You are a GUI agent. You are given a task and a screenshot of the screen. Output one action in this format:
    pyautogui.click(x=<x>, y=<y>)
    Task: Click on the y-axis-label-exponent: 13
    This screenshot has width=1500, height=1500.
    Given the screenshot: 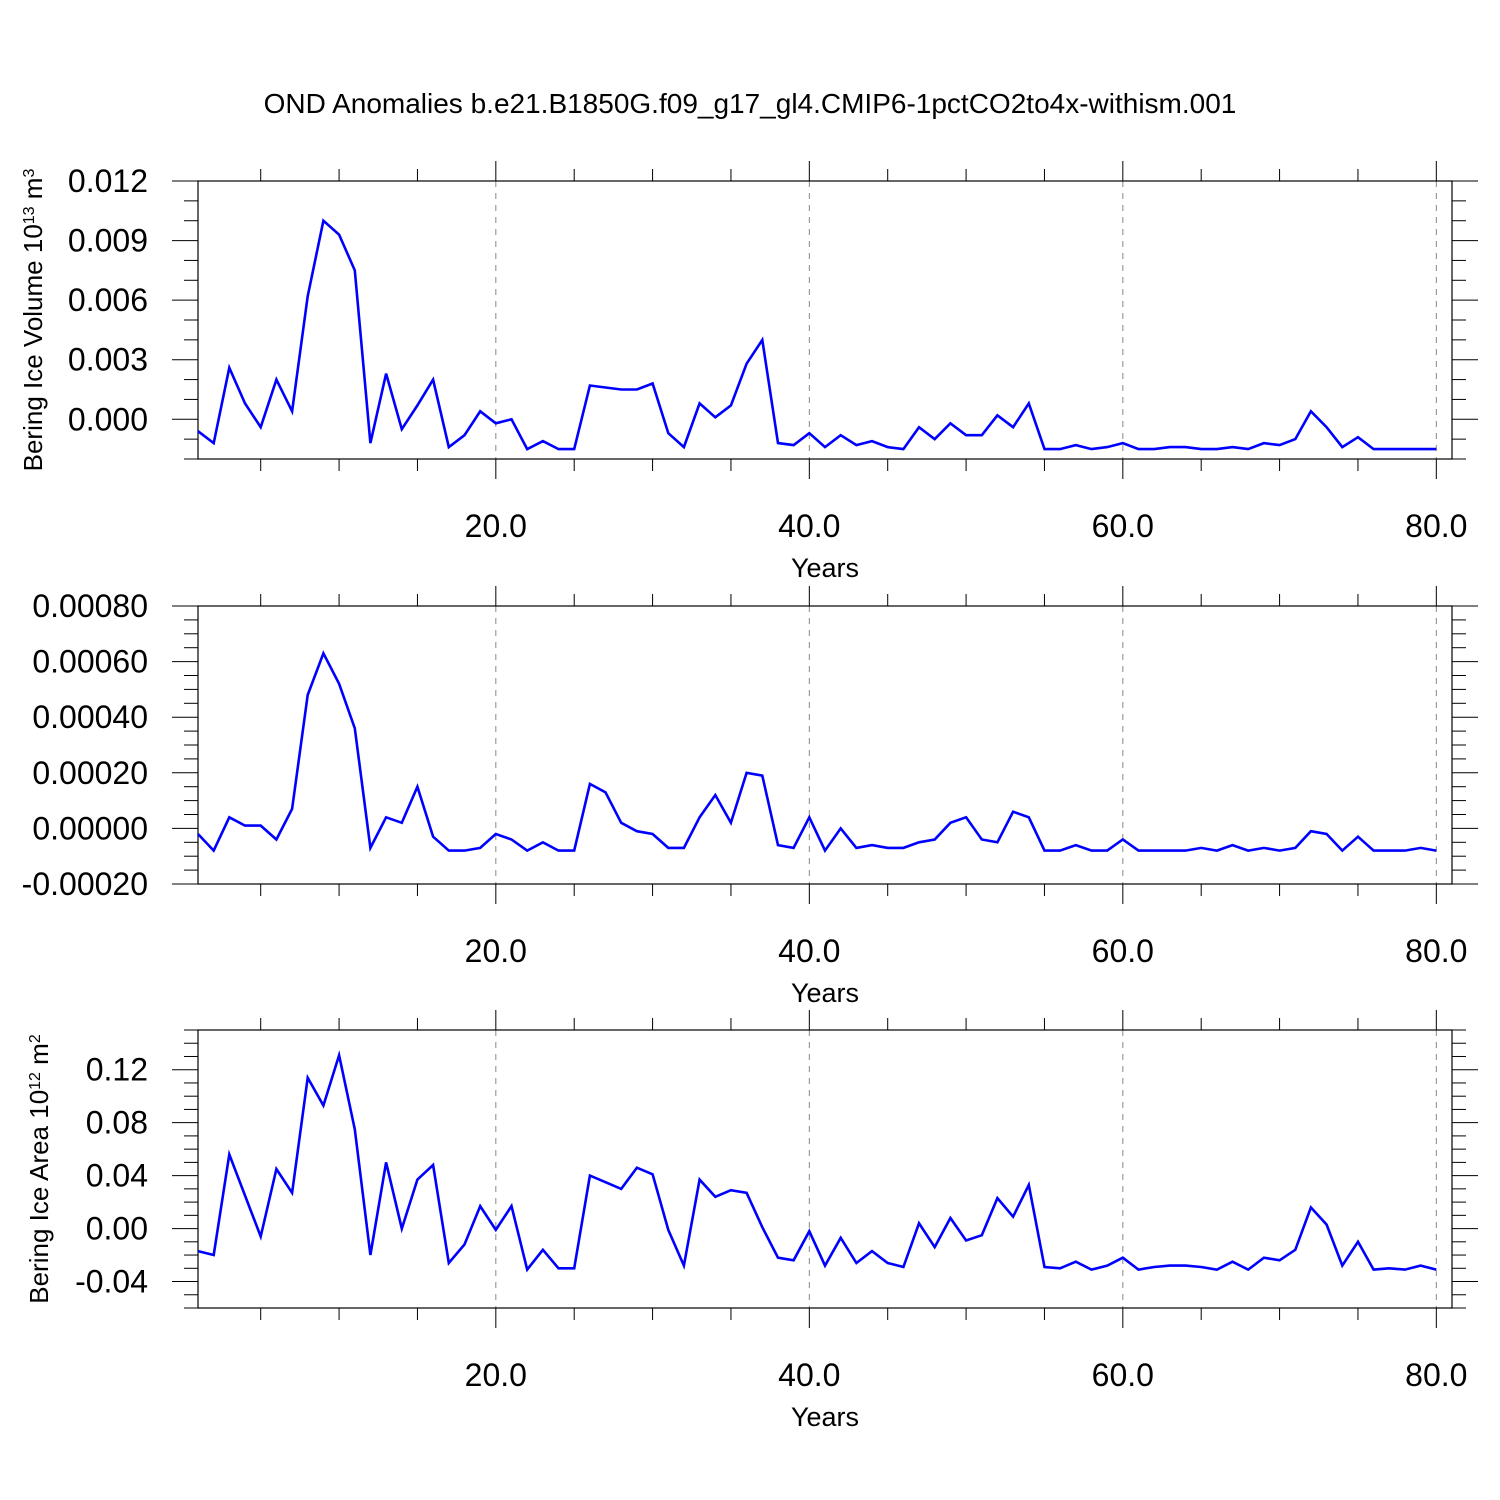 What is the action you would take?
    pyautogui.click(x=29, y=215)
    